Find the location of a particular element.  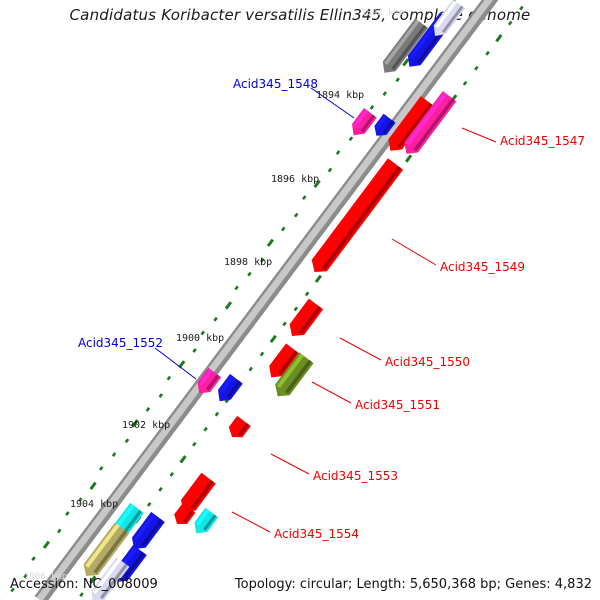

ruler-tick-label: 1900 kbp is located at coordinates (200, 338).